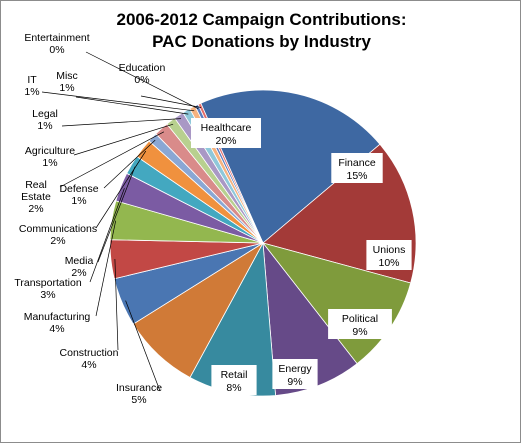 Image resolution: width=521 pixels, height=443 pixels. Describe the element at coordinates (47, 295) in the screenshot. I see `slice-value-transportation: 3%` at that location.